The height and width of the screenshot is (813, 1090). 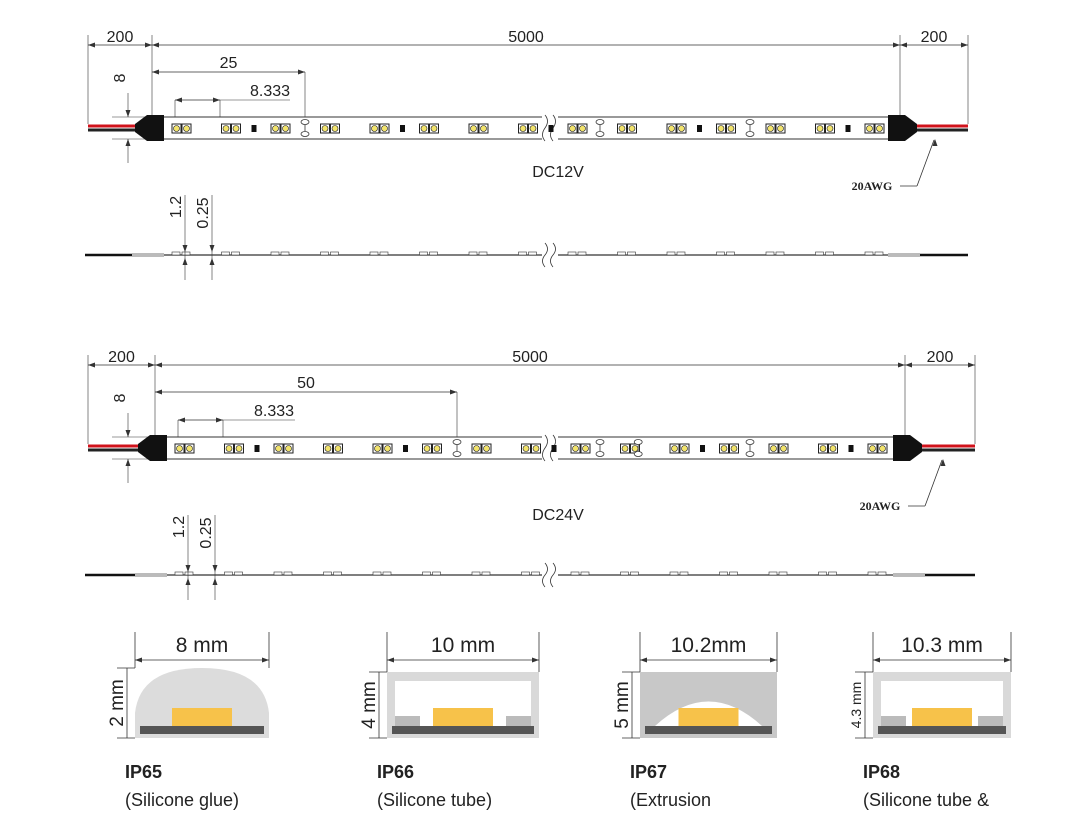 I want to click on description: (Silicone tube), so click(x=434, y=800).